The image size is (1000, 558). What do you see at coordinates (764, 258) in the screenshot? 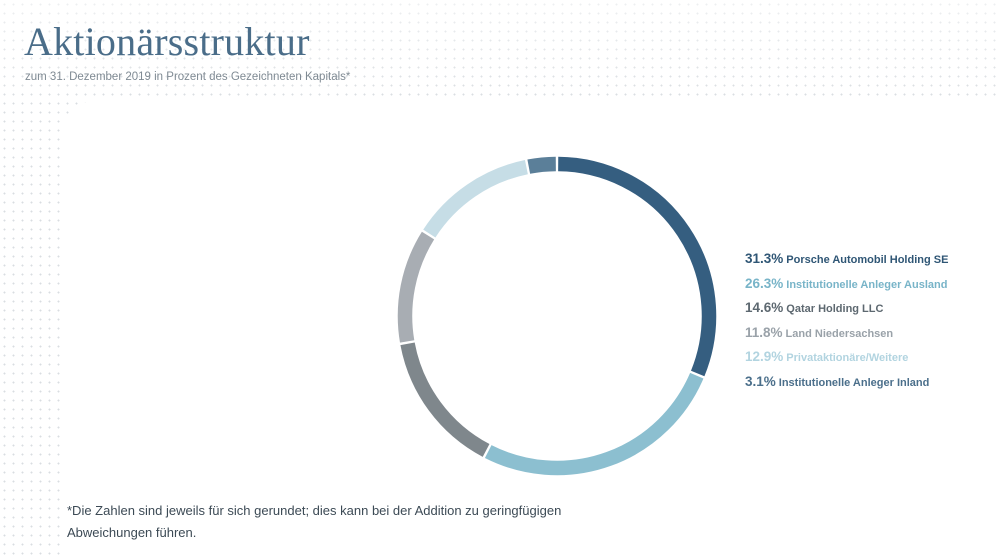
I see `legend-value: 31.3%` at bounding box center [764, 258].